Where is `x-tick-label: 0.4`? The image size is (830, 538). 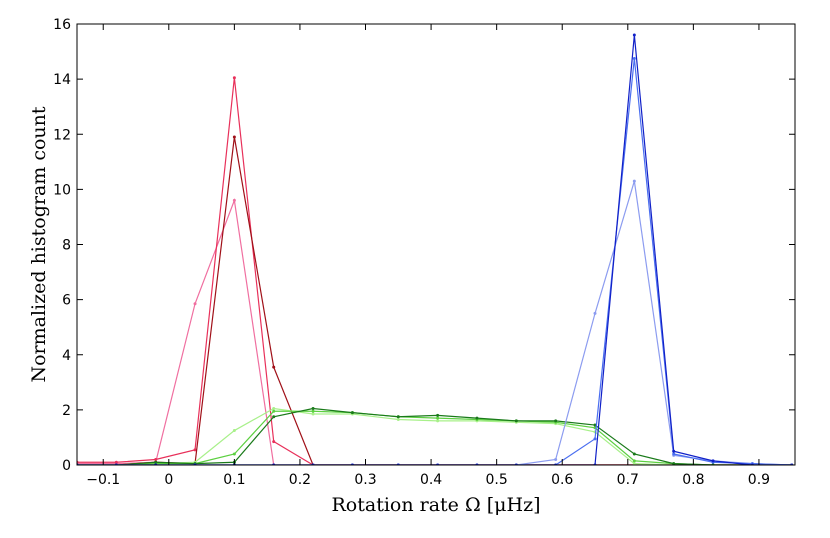 x-tick-label: 0.4 is located at coordinates (431, 480).